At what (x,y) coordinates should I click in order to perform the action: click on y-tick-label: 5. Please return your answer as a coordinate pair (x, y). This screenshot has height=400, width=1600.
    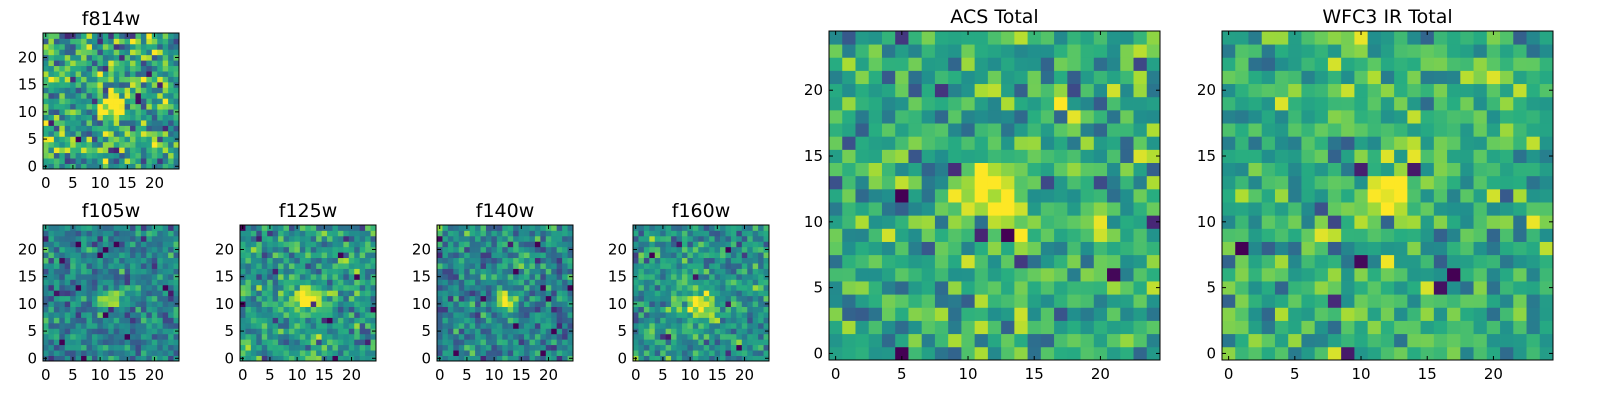
    Looking at the image, I should click on (1211, 288).